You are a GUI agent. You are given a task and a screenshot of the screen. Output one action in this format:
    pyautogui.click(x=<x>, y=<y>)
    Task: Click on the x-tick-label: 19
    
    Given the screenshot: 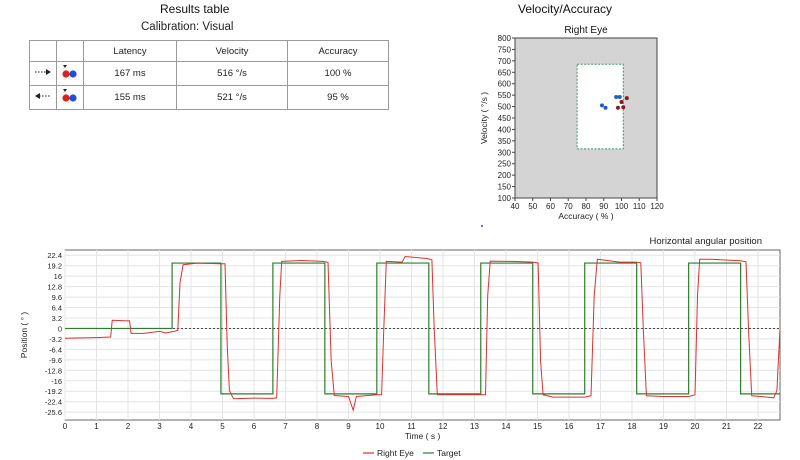 What is the action you would take?
    pyautogui.click(x=663, y=426)
    